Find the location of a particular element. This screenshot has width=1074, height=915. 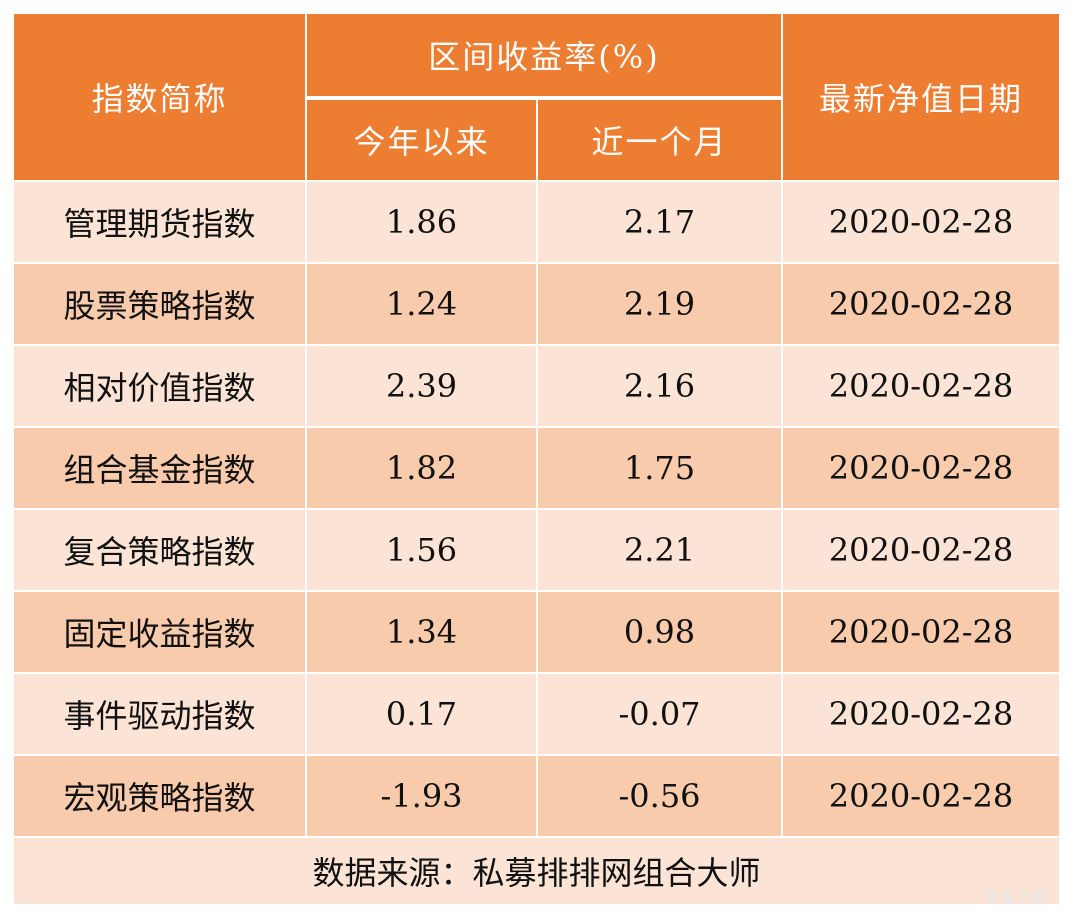

header-nav-date: 最新净值日期 is located at coordinates (920, 99).